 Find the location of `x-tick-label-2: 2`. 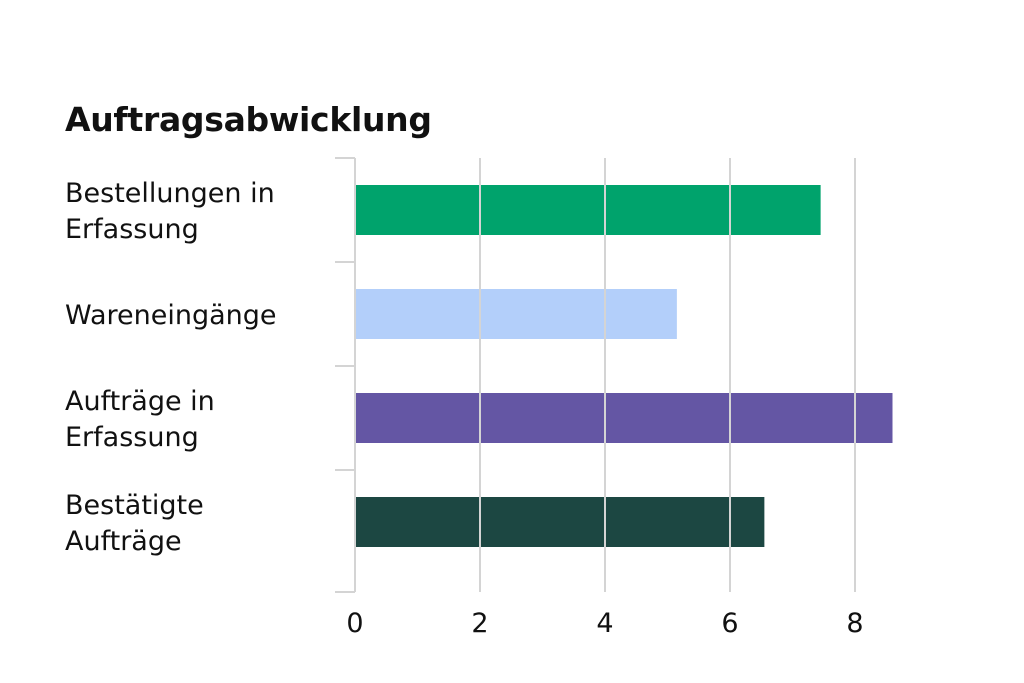

x-tick-label-2: 2 is located at coordinates (479, 623).